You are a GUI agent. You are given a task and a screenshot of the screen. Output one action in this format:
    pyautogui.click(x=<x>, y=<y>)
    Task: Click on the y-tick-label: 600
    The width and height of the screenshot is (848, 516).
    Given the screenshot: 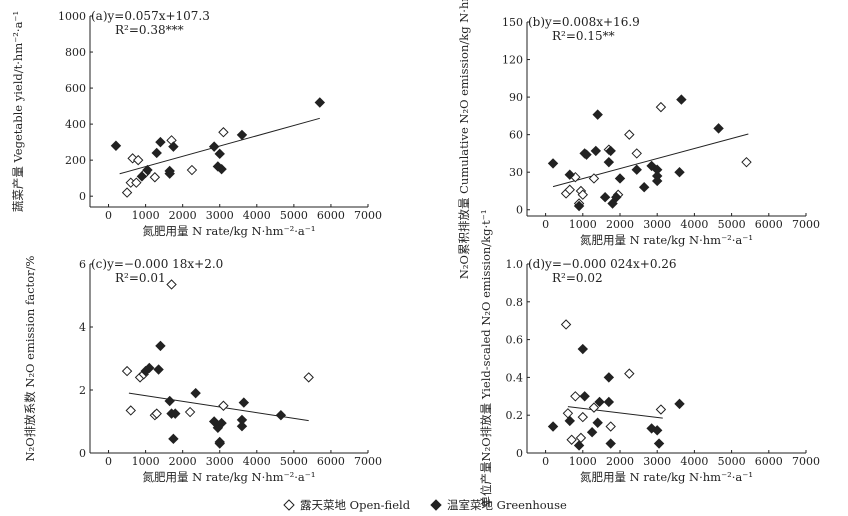 What is the action you would take?
    pyautogui.click(x=75, y=88)
    